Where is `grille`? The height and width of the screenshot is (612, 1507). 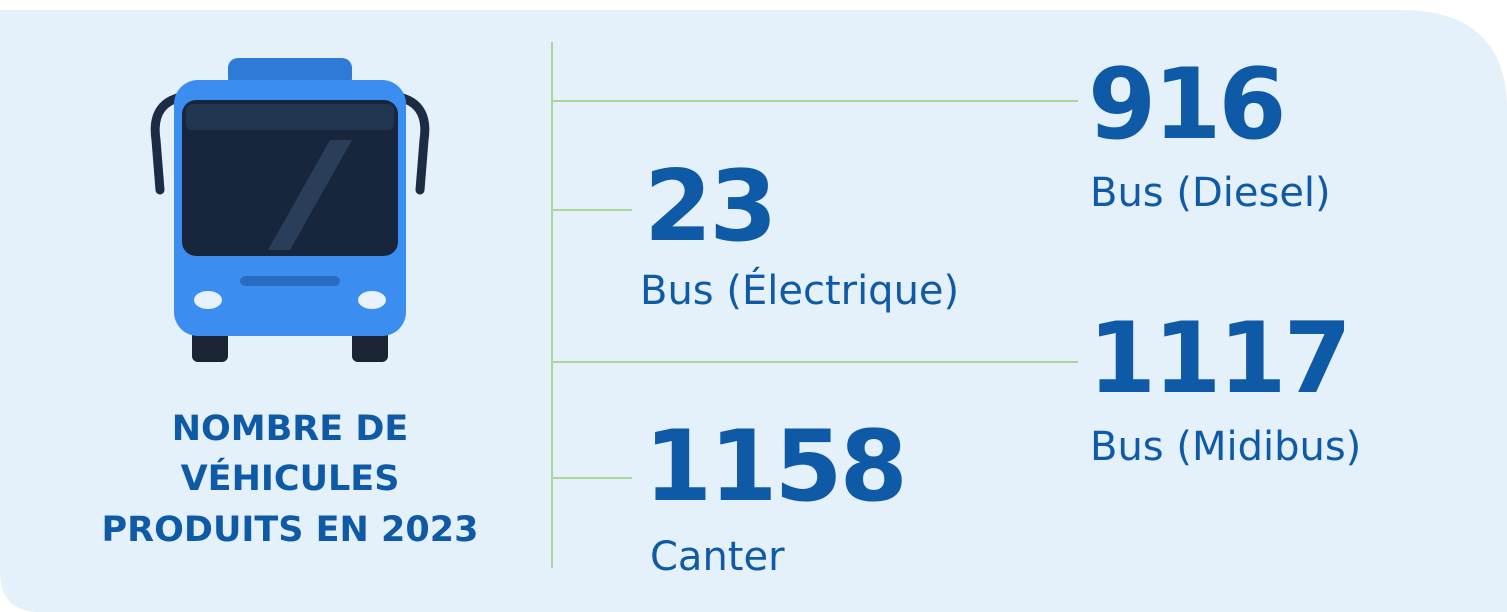
grille is located at coordinates (290, 281).